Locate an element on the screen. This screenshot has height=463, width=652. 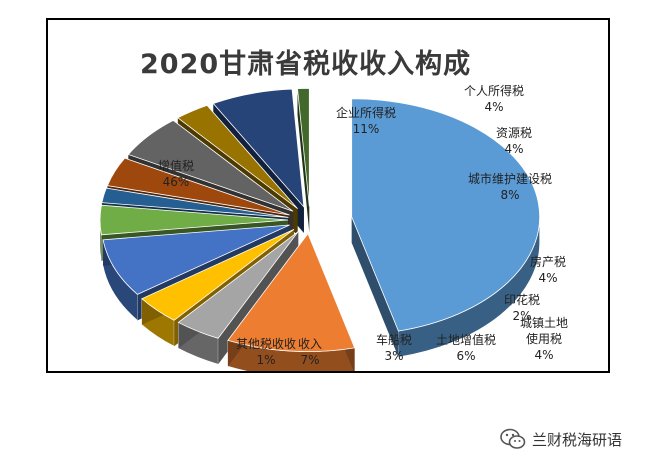
data-label: 使用税 is located at coordinates (544, 338).